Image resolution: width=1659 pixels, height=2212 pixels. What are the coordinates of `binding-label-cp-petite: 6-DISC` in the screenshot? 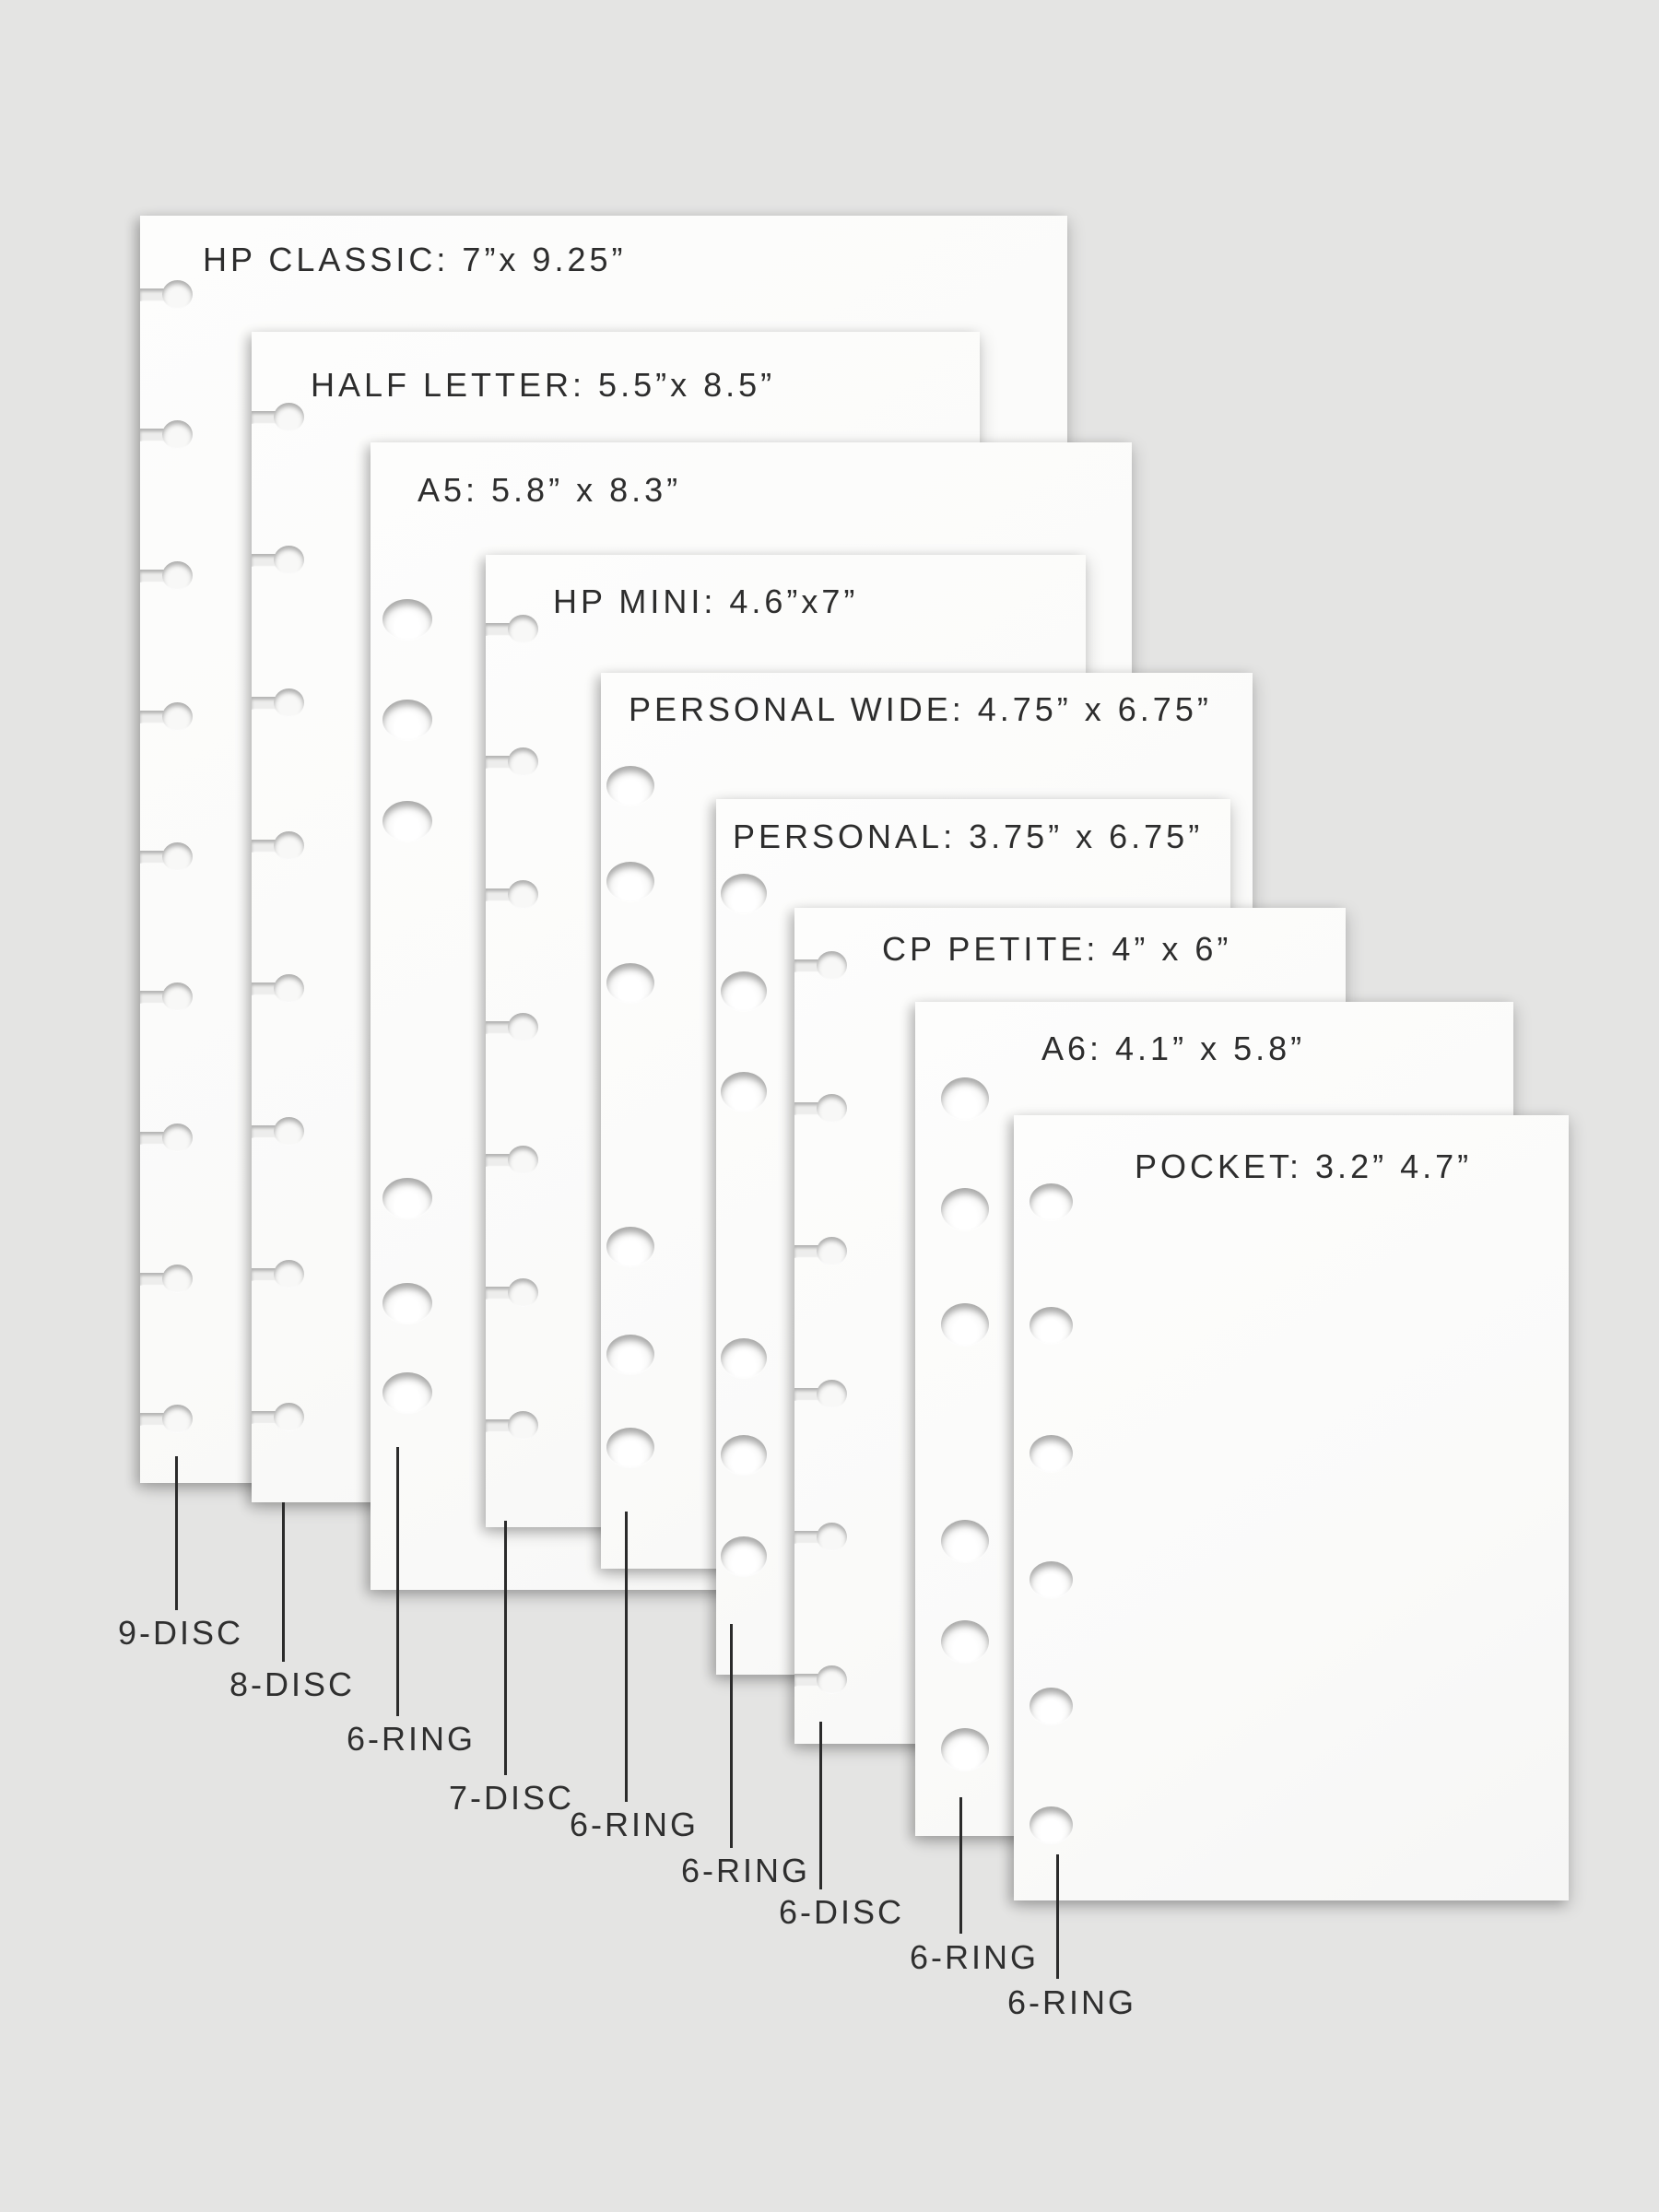 It's located at (842, 1912).